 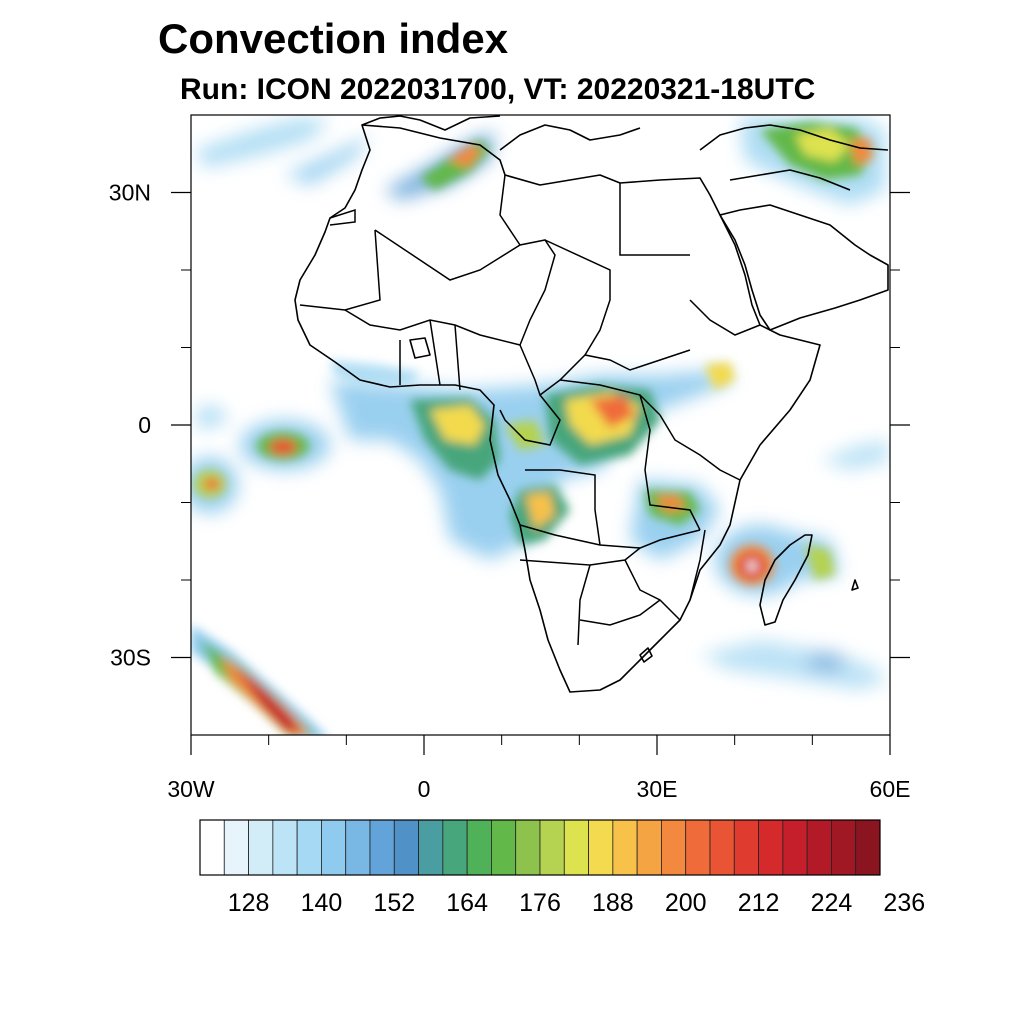 What do you see at coordinates (322, 903) in the screenshot?
I see `colorbar-label: 140` at bounding box center [322, 903].